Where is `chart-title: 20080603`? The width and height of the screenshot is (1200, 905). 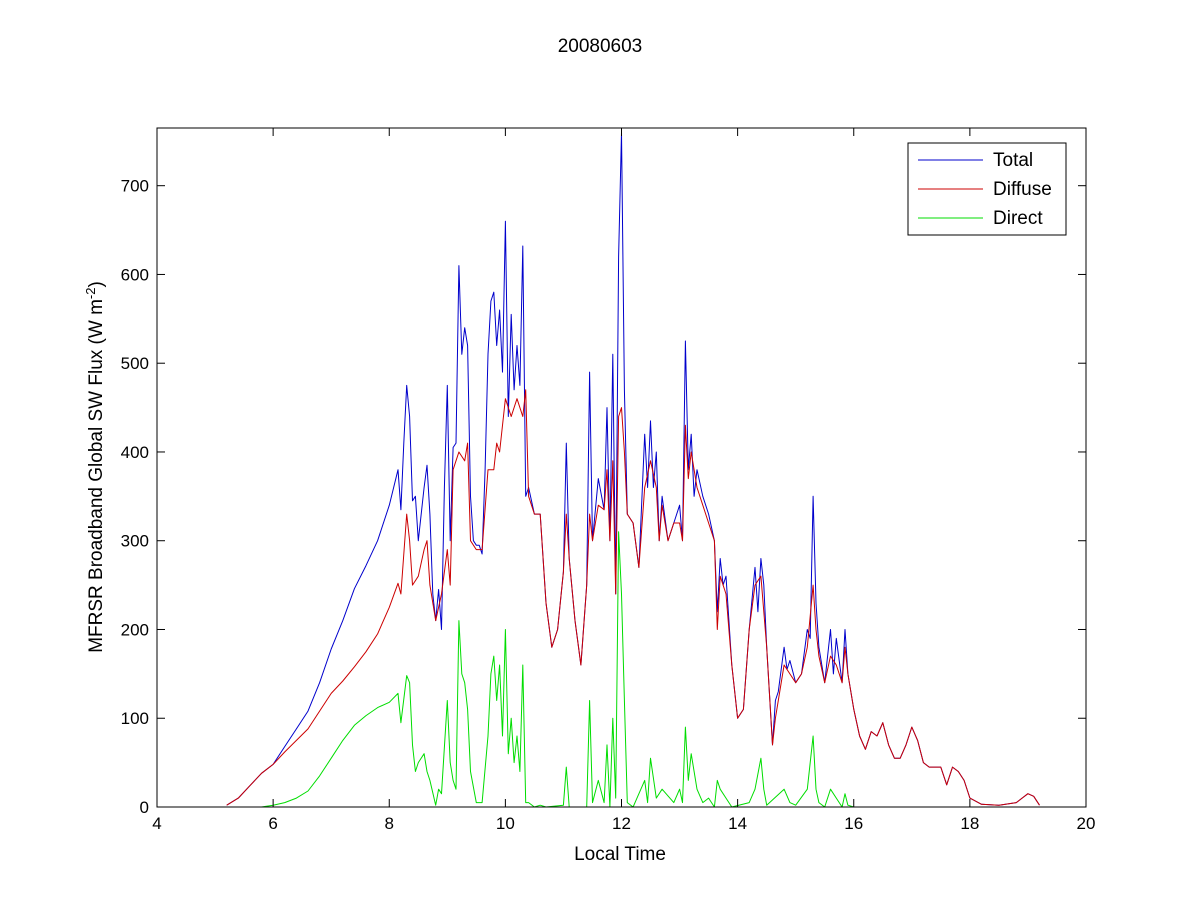
chart-title: 20080603 is located at coordinates (600, 46).